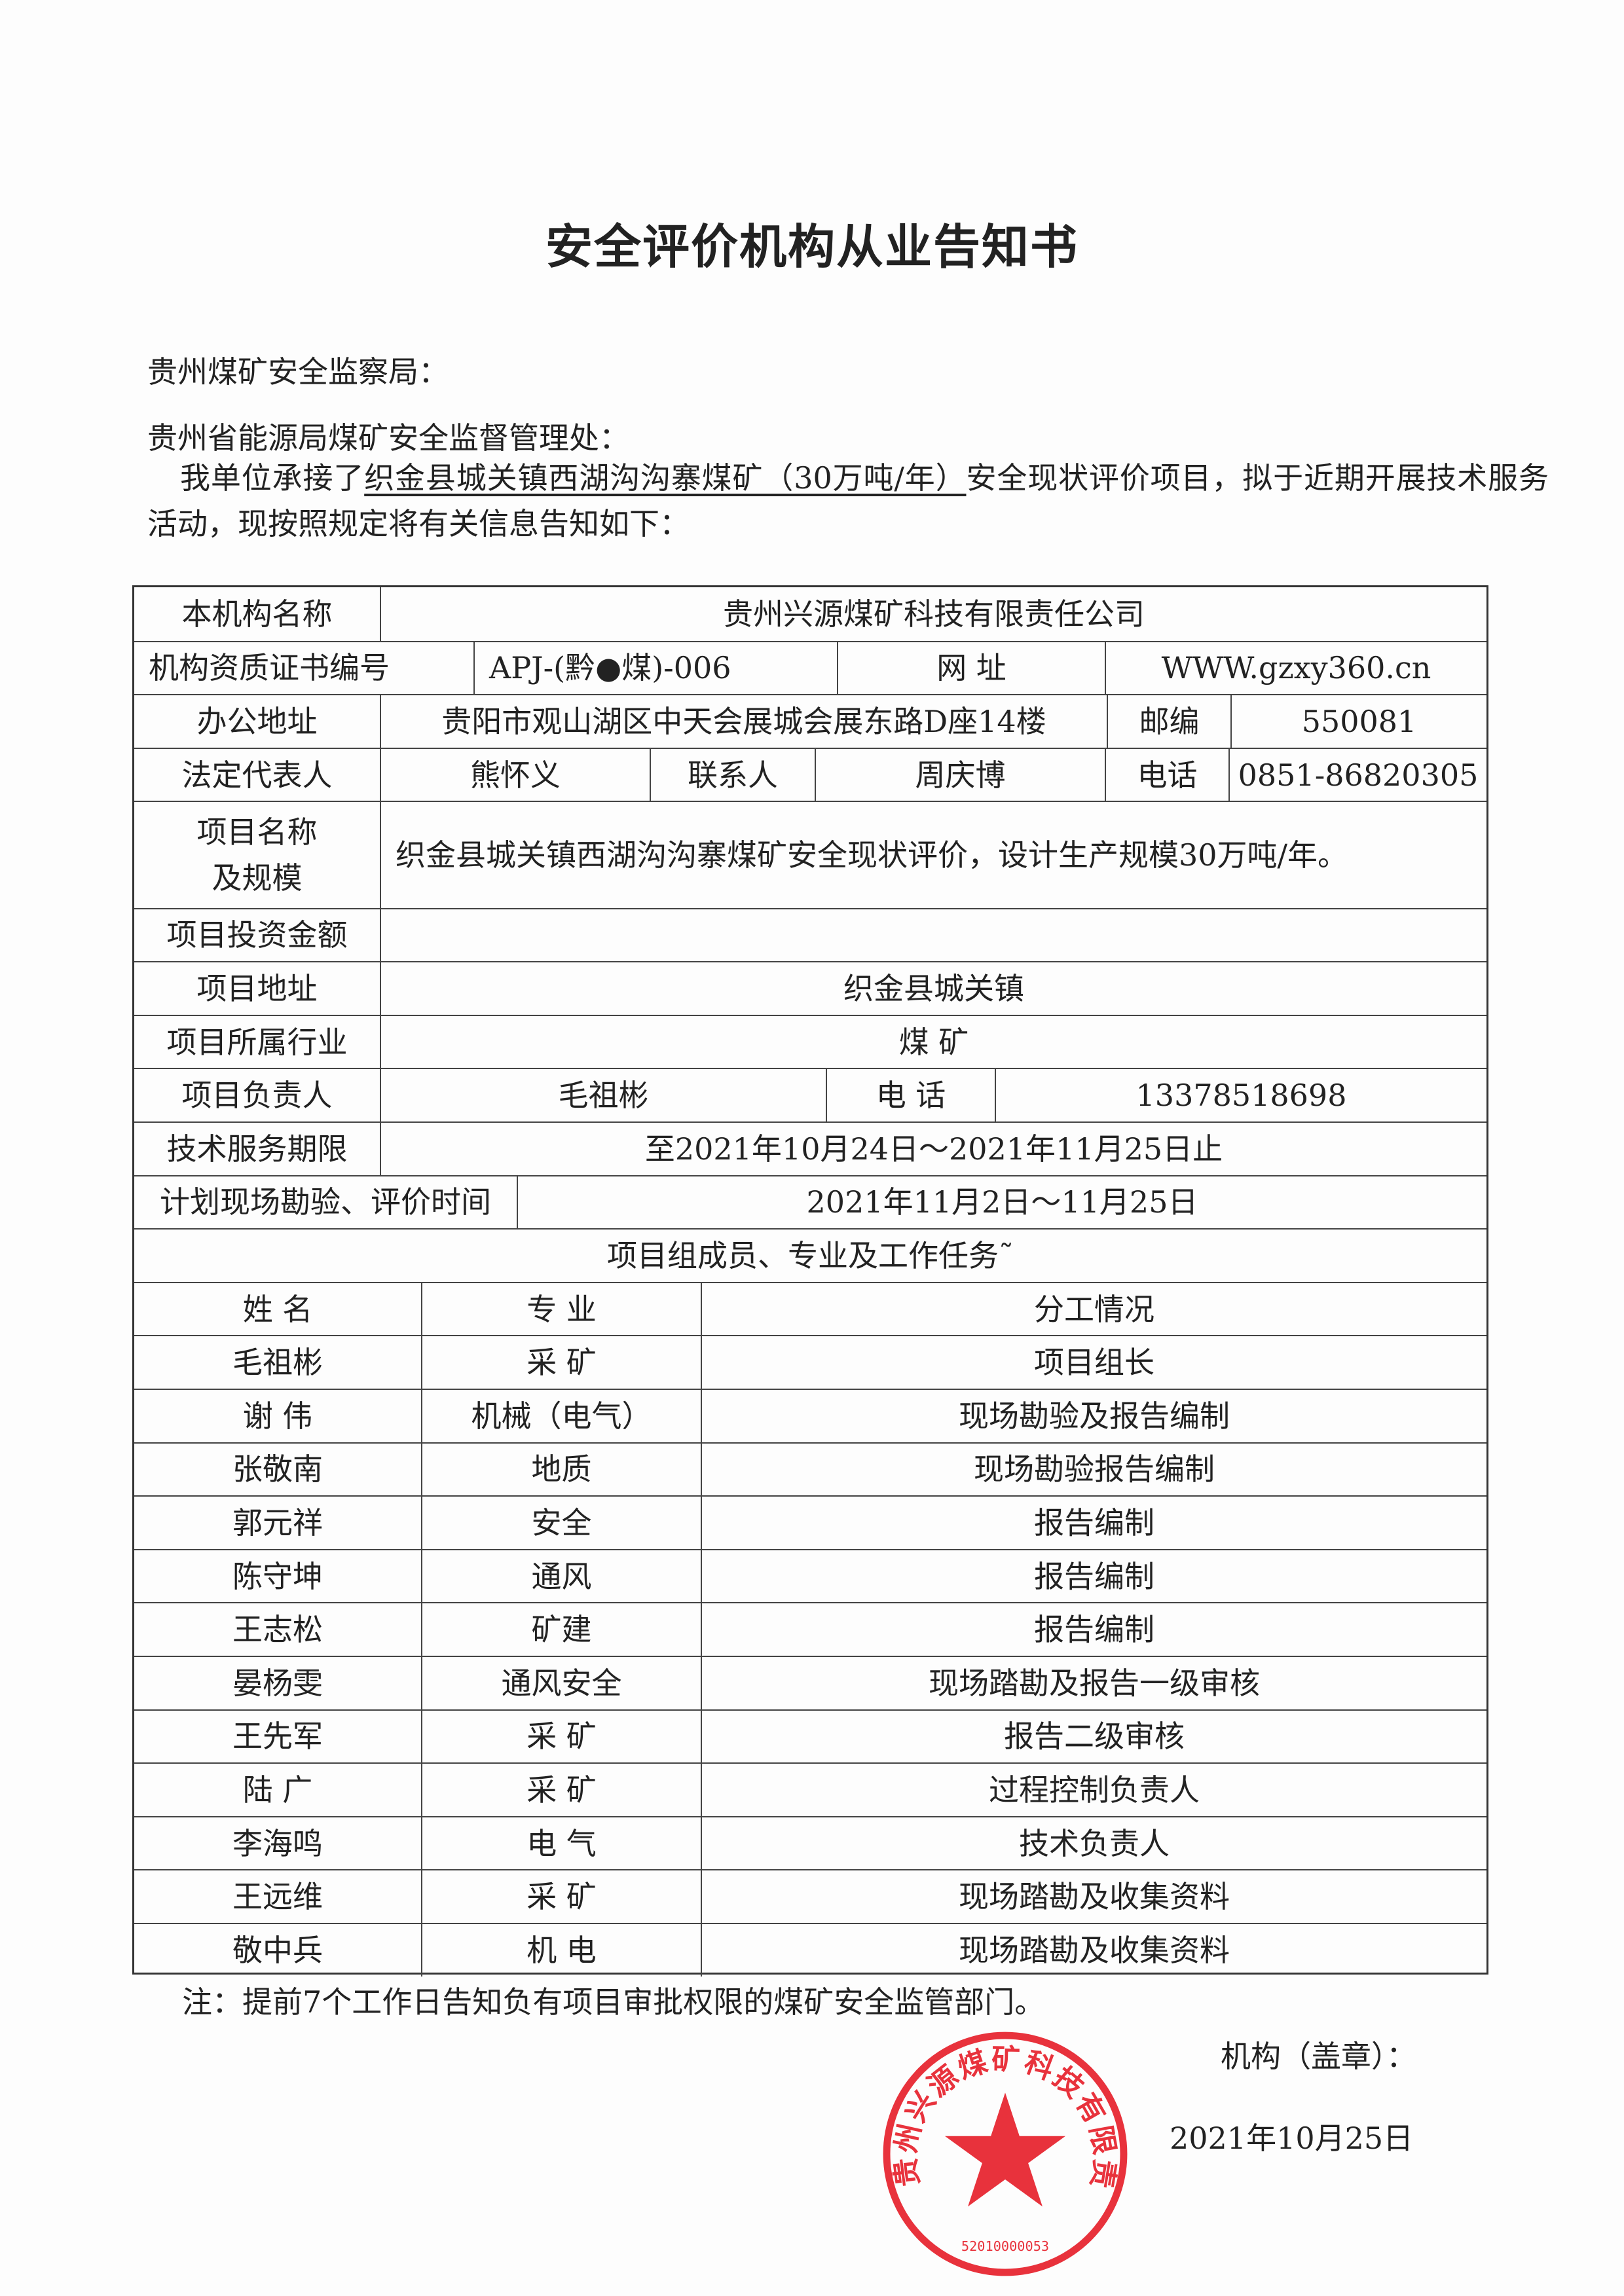 This screenshot has height=2296, width=1624. What do you see at coordinates (515, 774) in the screenshot?
I see `legal-rep-value: 熊怀义` at bounding box center [515, 774].